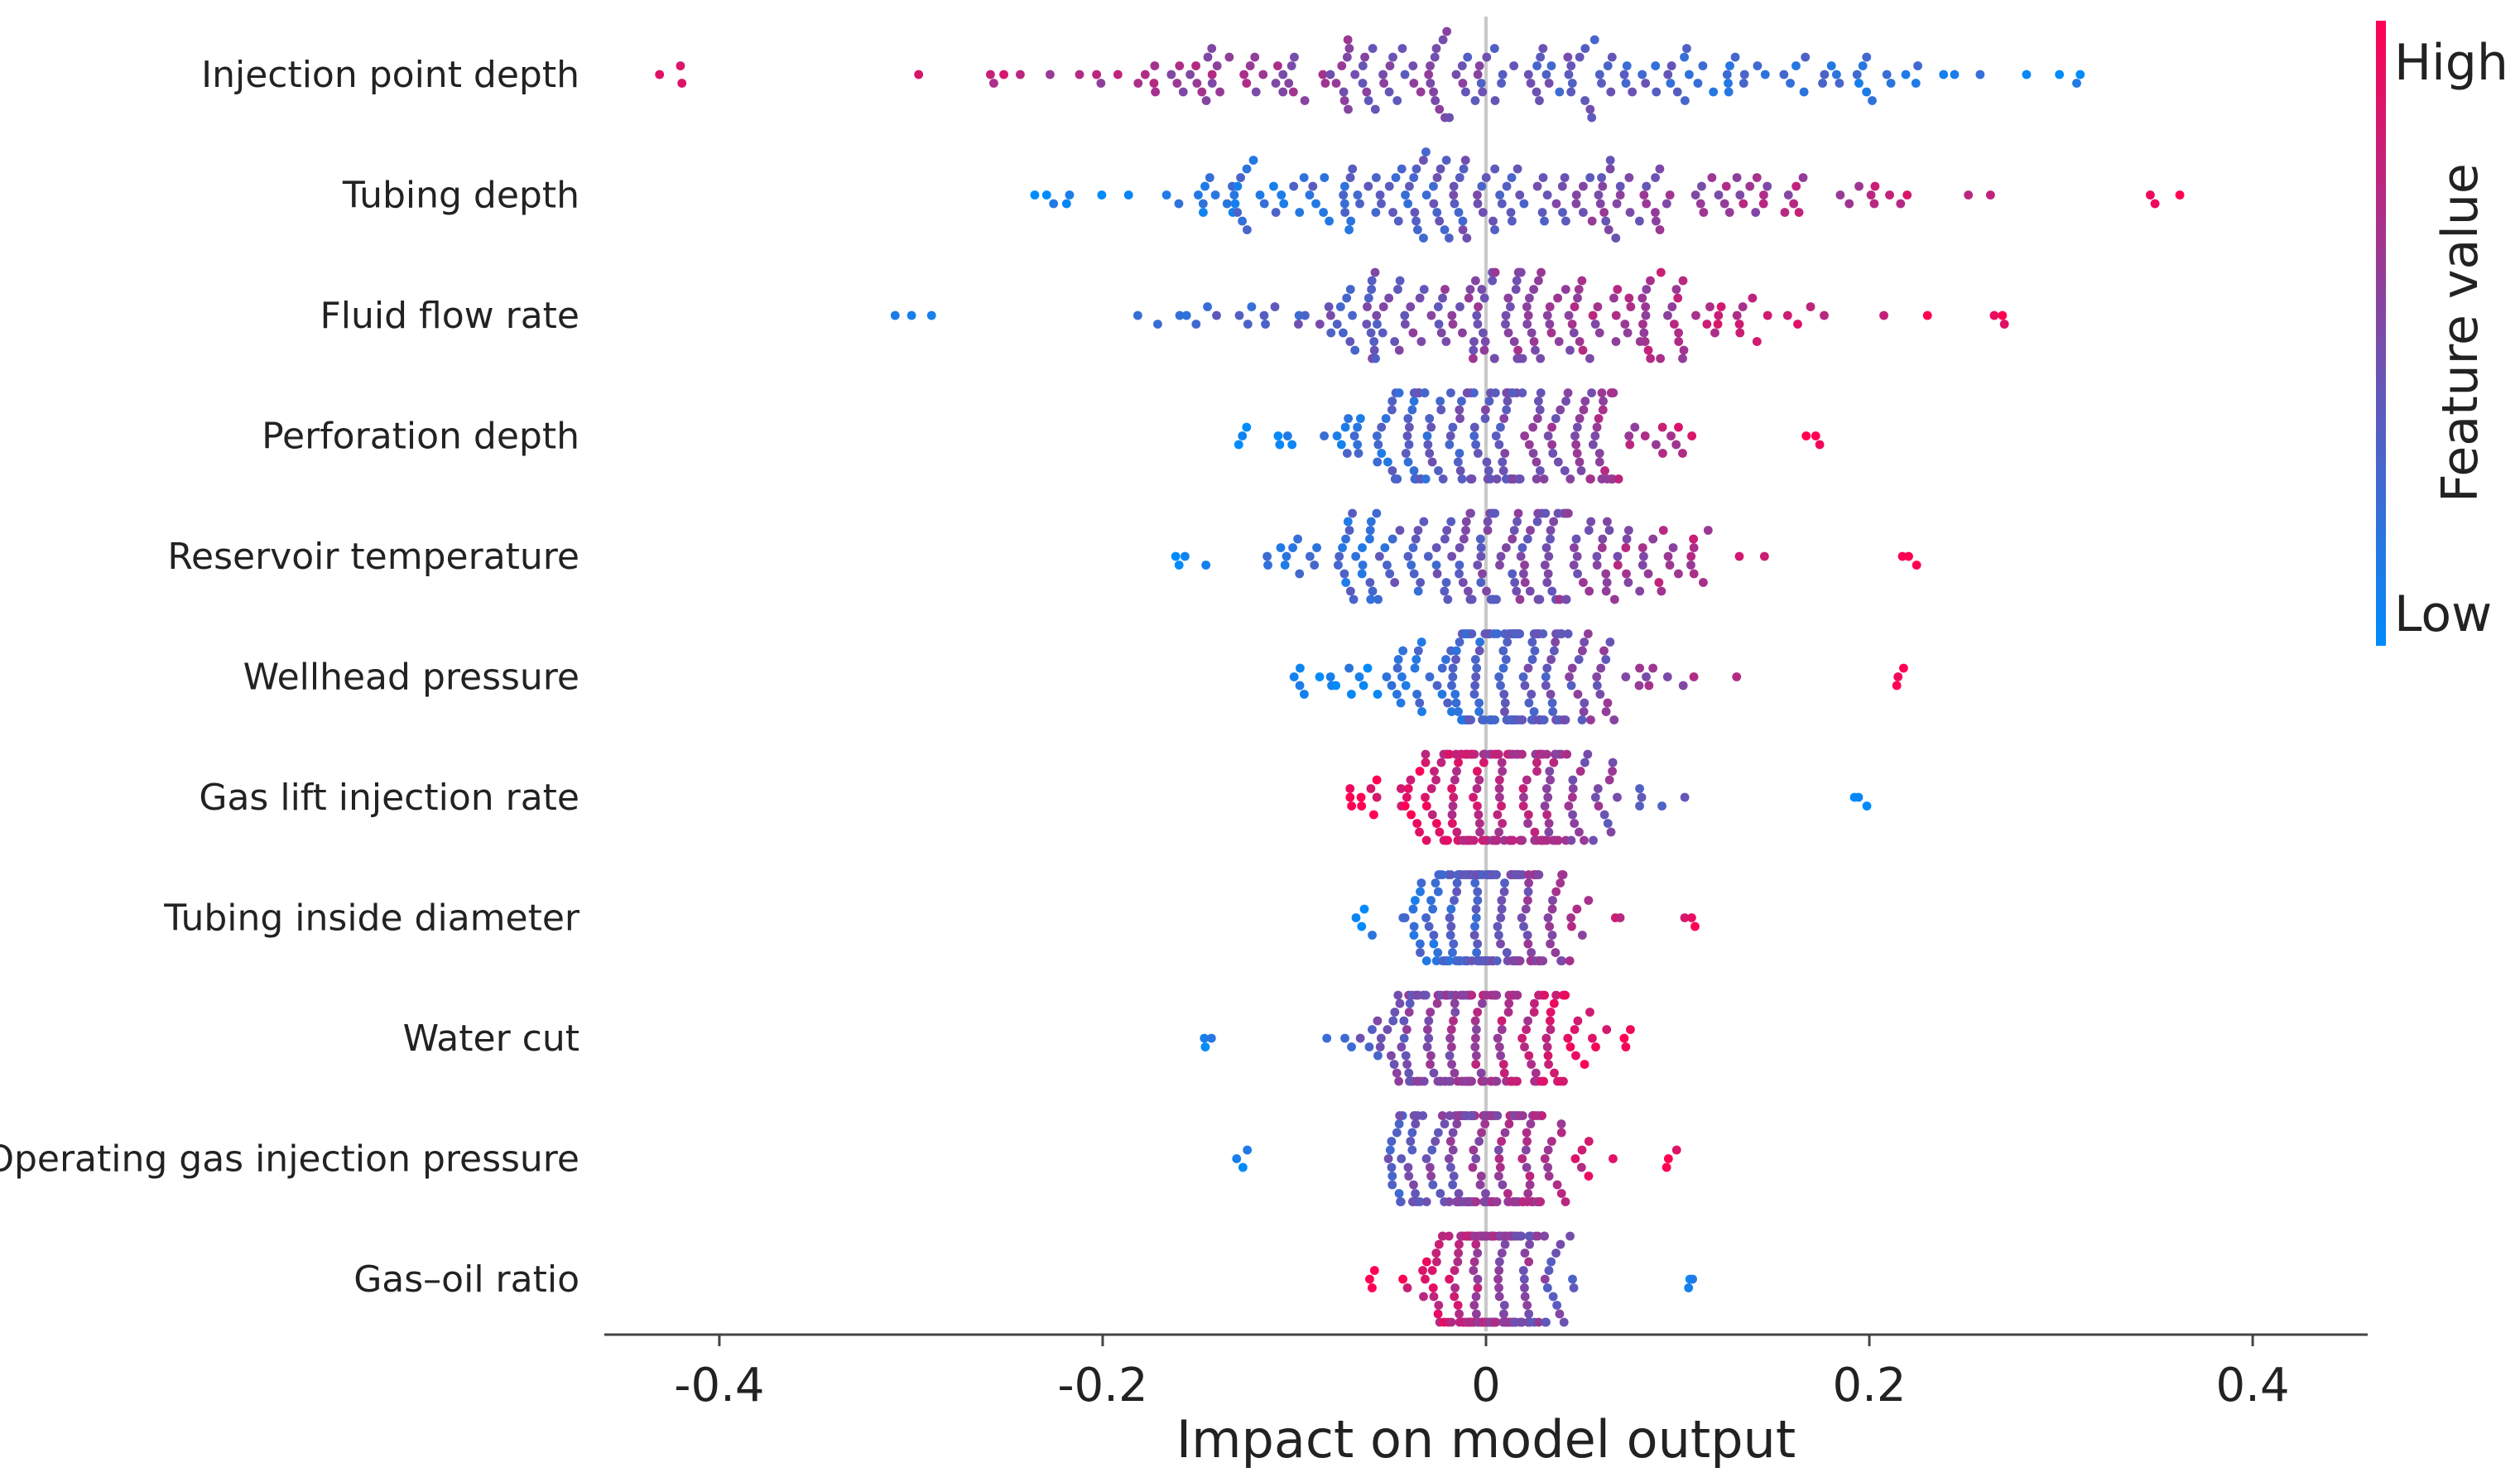 Image resolution: width=2520 pixels, height=1482 pixels. Describe the element at coordinates (2442, 333) in the screenshot. I see `colorbar: High Low Feature value` at that location.